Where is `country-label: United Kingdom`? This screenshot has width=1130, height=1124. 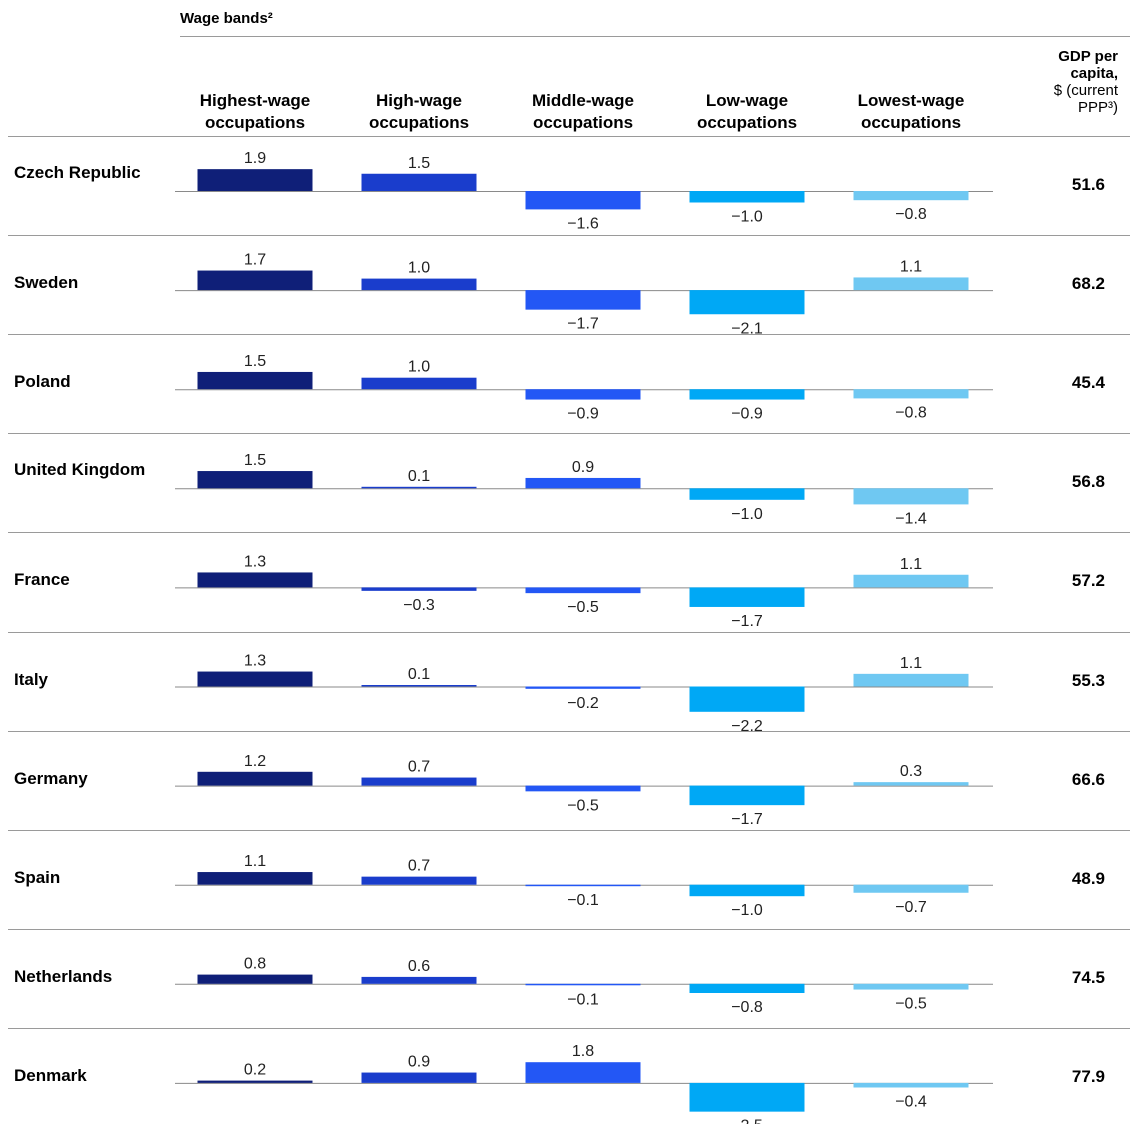 country-label: United Kingdom is located at coordinates (80, 470).